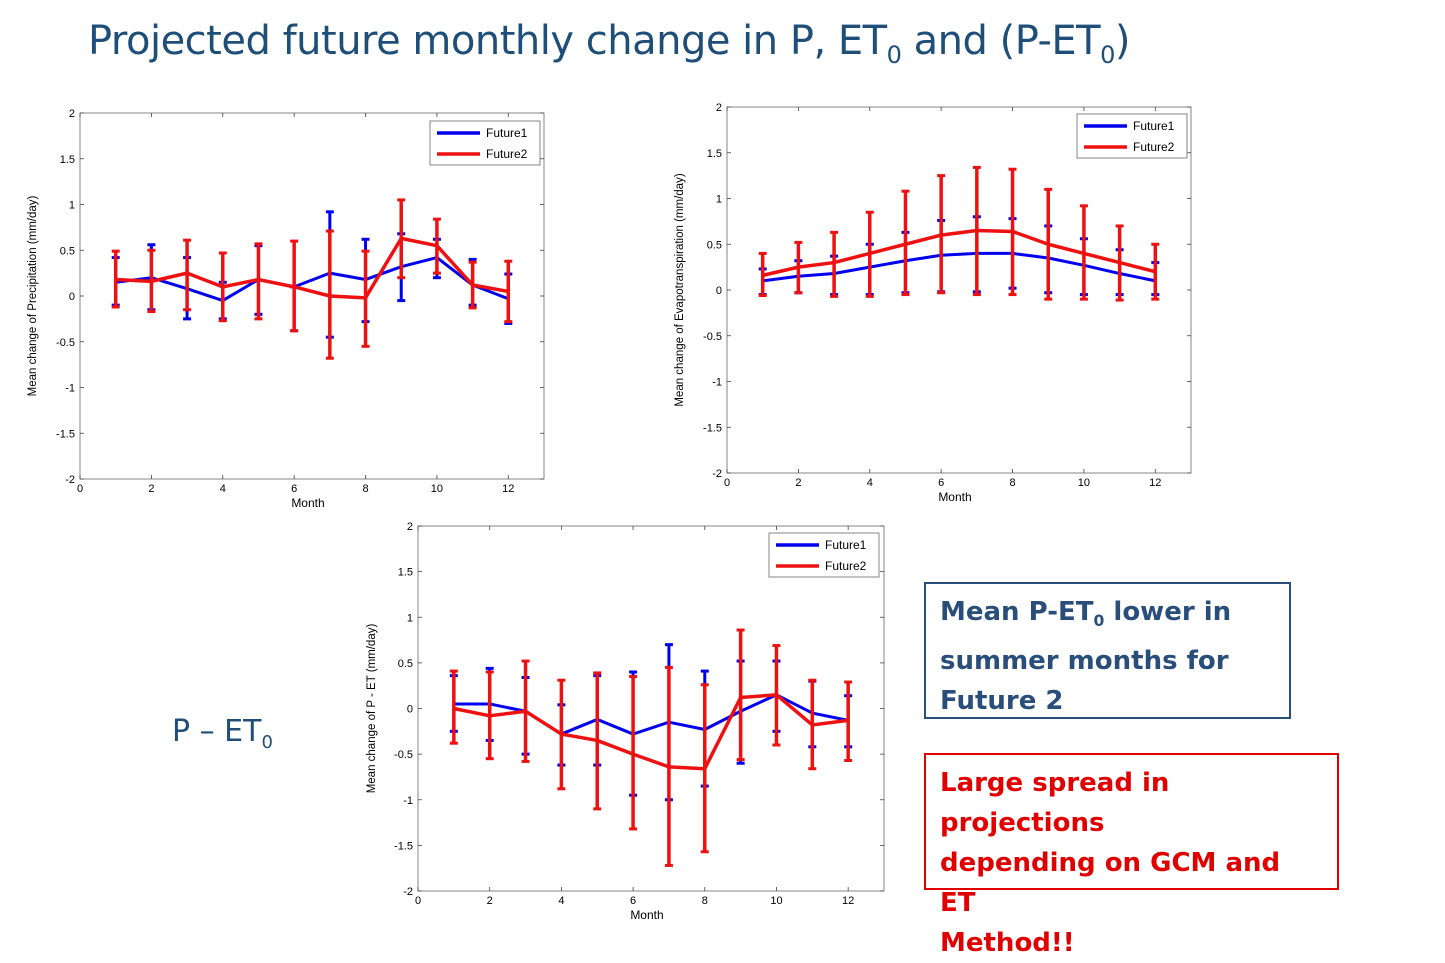 The height and width of the screenshot is (963, 1445). I want to click on side-label-text: P – ET, so click(217, 731).